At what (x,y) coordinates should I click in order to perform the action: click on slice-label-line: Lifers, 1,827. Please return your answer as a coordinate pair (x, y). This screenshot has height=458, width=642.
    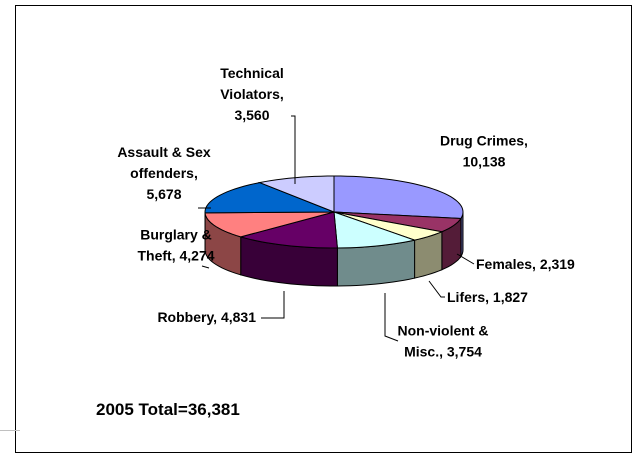
    Looking at the image, I should click on (487, 297).